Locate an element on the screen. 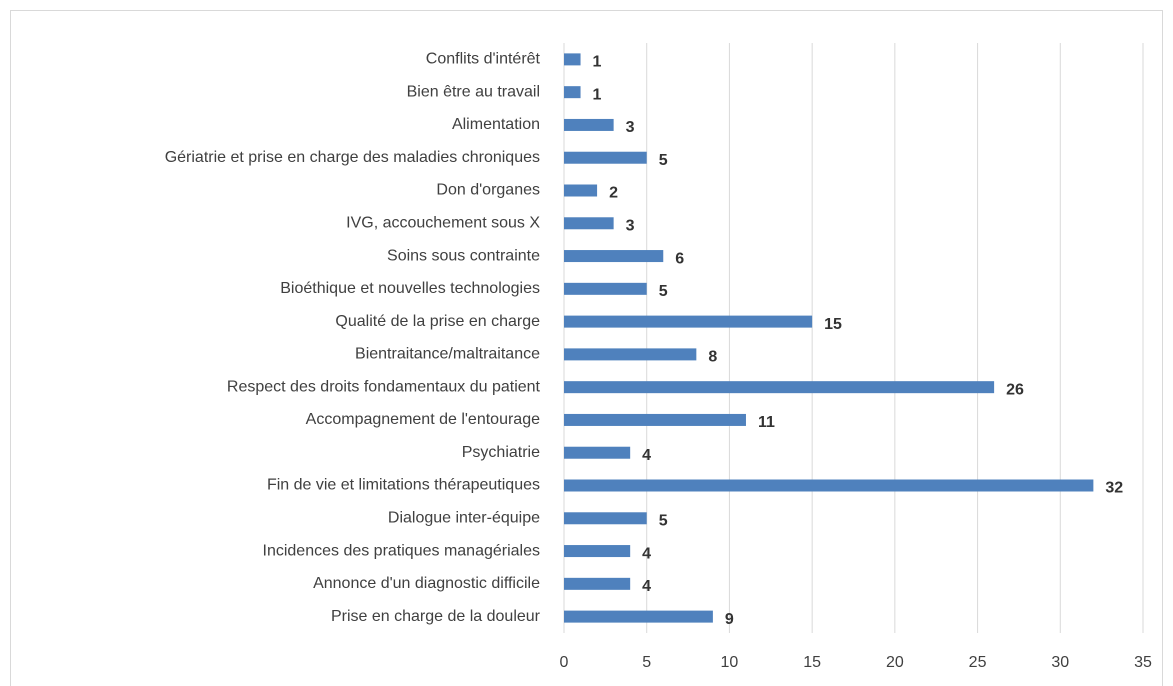 This screenshot has height=686, width=1173. value-label: 26 is located at coordinates (1015, 389).